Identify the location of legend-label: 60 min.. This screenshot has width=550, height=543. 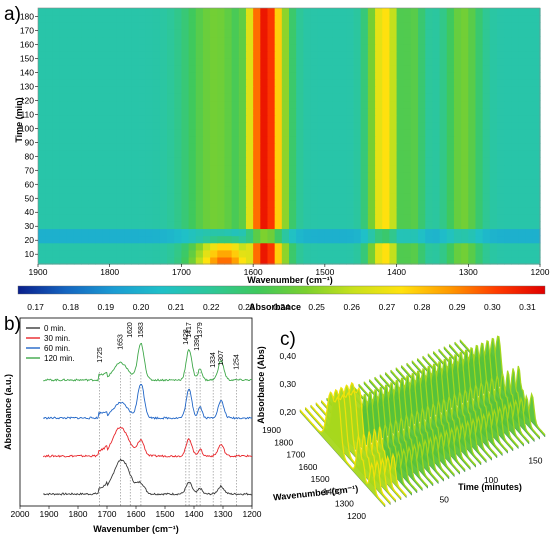
(57, 348).